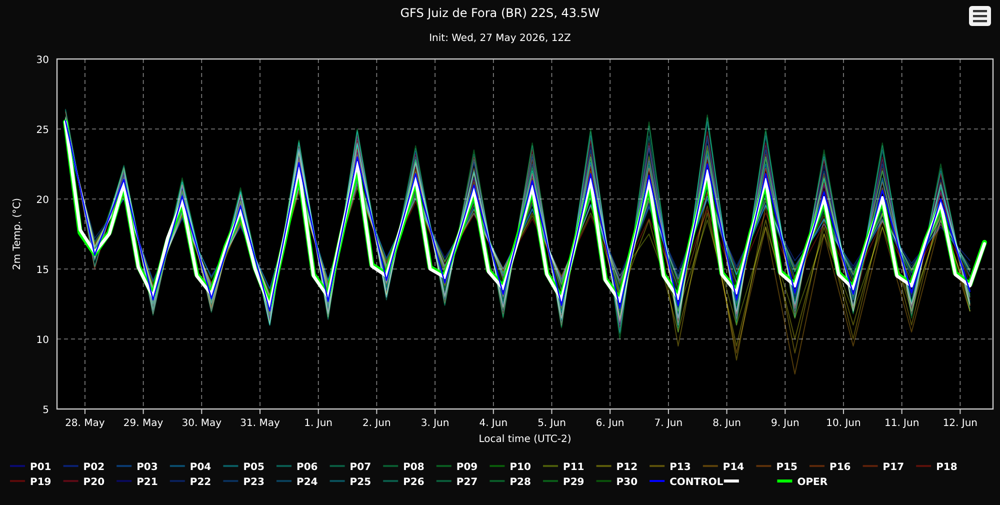  What do you see at coordinates (413, 467) in the screenshot?
I see `legend-label: P08` at bounding box center [413, 467].